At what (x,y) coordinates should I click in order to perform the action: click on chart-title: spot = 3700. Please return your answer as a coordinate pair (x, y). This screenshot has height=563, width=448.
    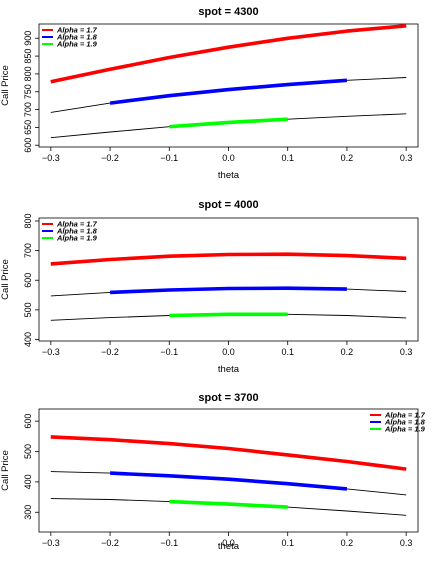
    Looking at the image, I should click on (228, 398).